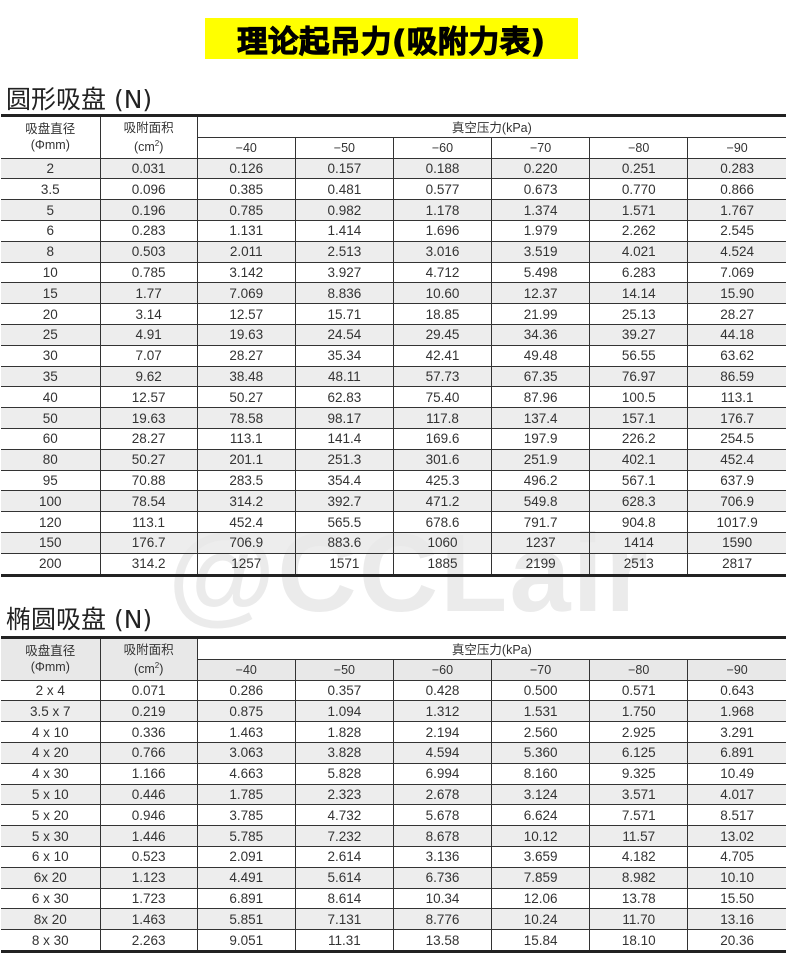  Describe the element at coordinates (148, 542) in the screenshot. I see `cell-area: 176.7` at that location.